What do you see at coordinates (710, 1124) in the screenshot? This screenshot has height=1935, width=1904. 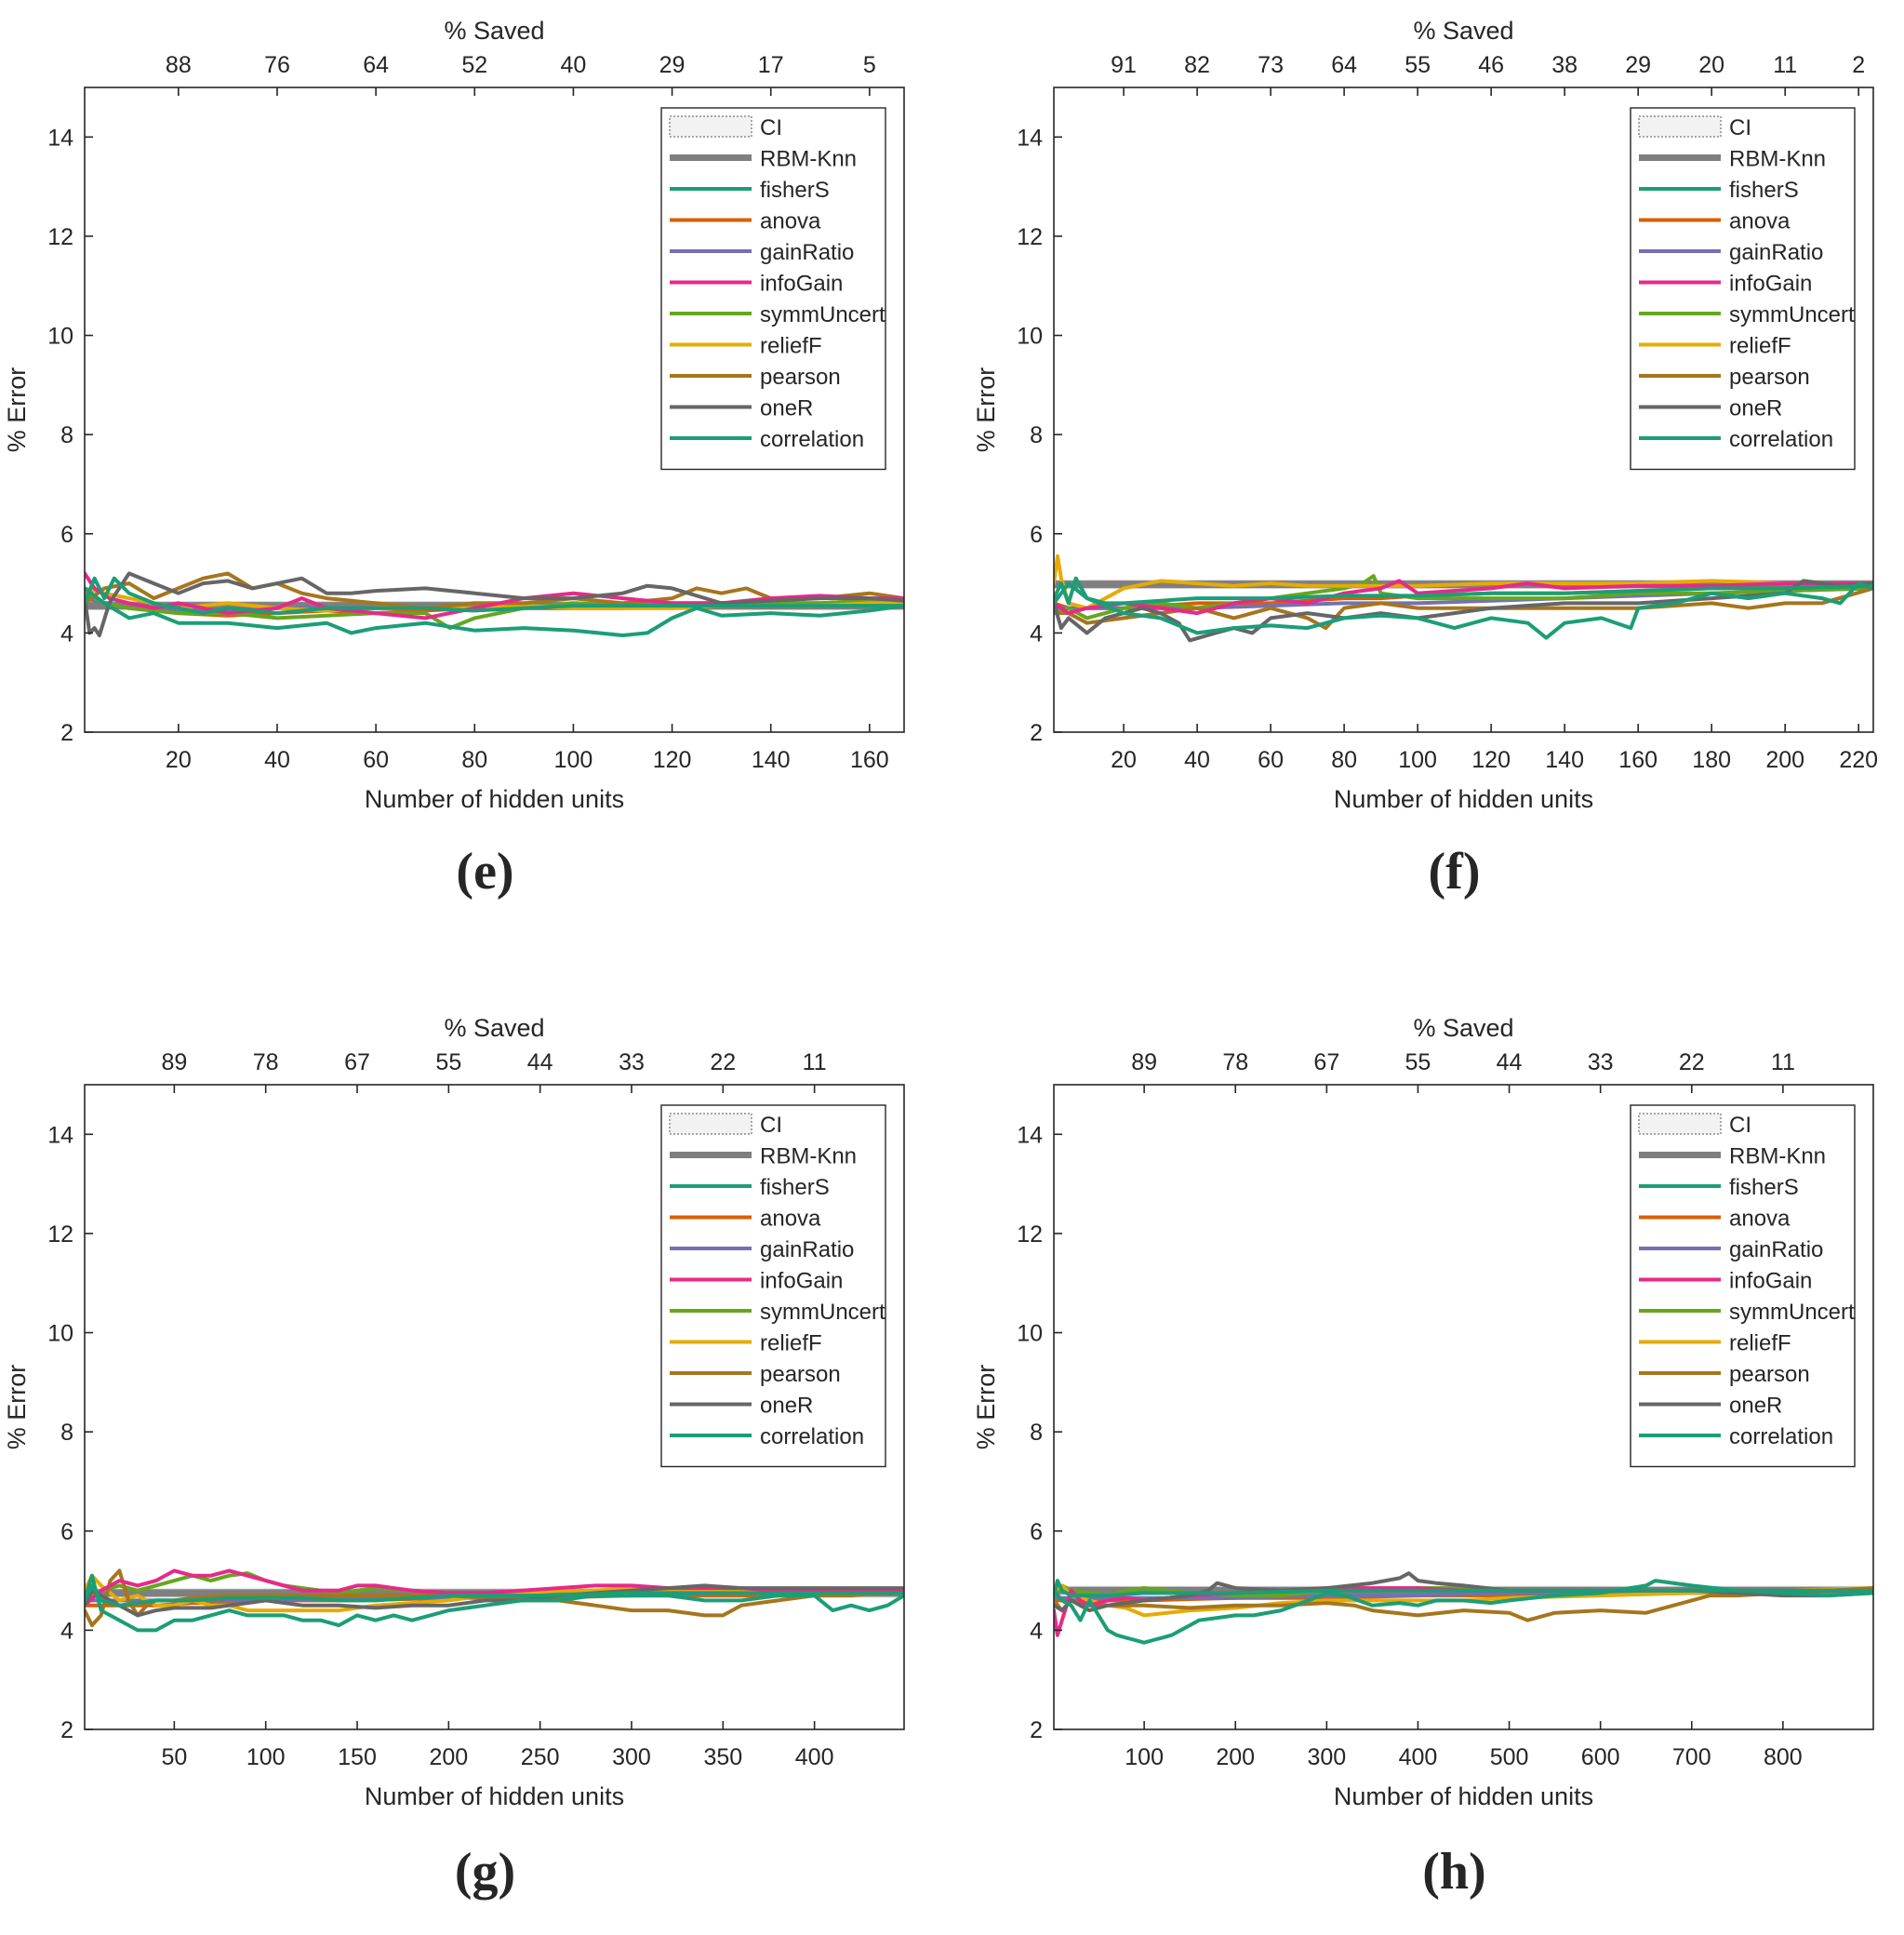 I see `legend-swatch-ci` at bounding box center [710, 1124].